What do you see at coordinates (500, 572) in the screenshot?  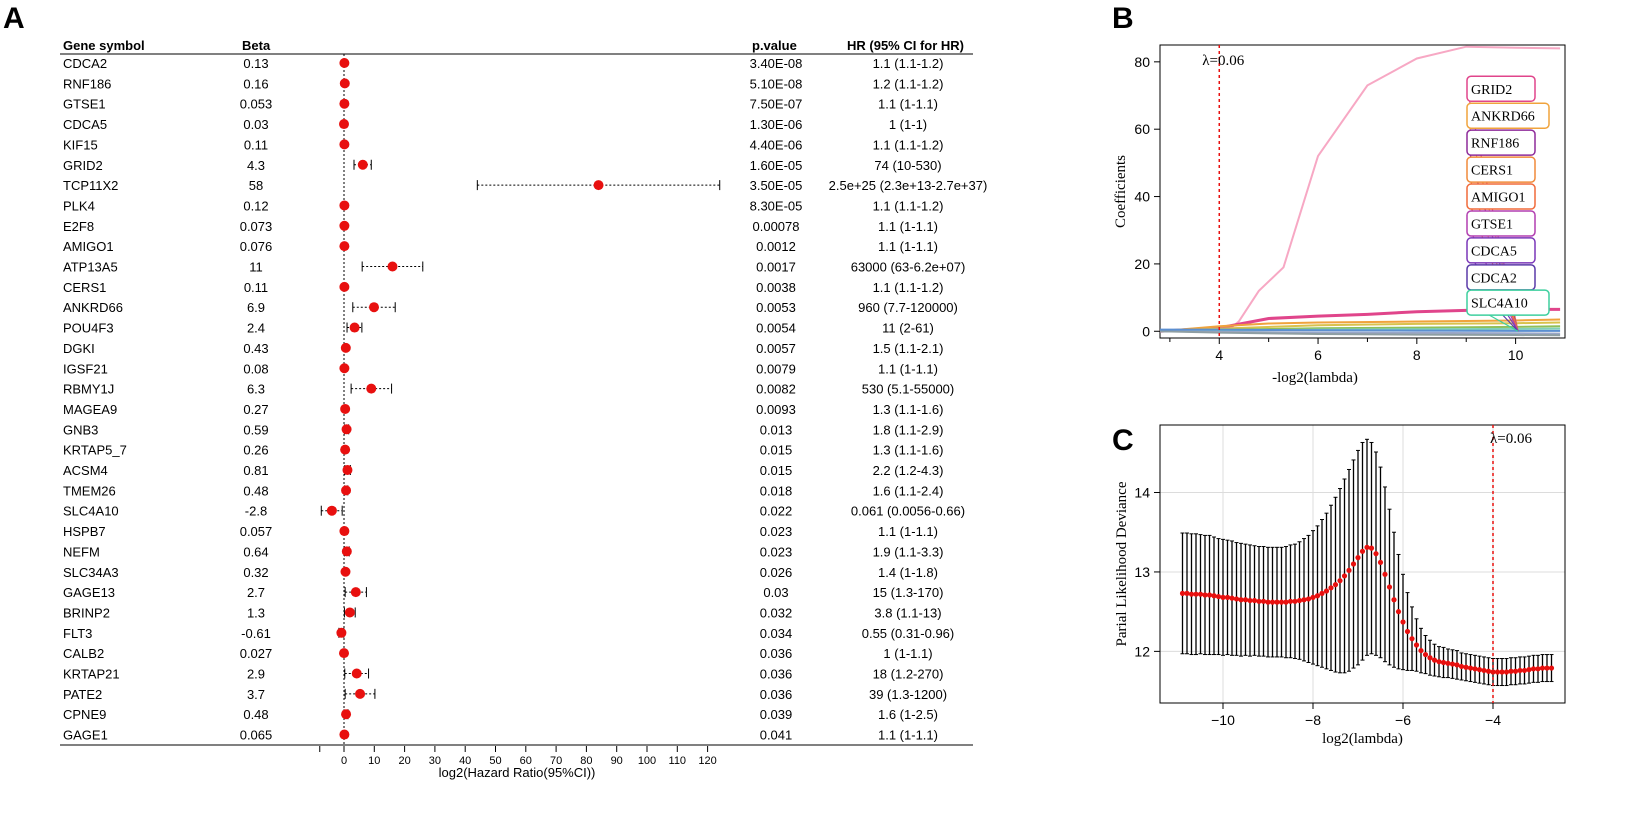 I see `forest-row: SLC34A3 0.32 0.026 1.4 (1-1.8)` at bounding box center [500, 572].